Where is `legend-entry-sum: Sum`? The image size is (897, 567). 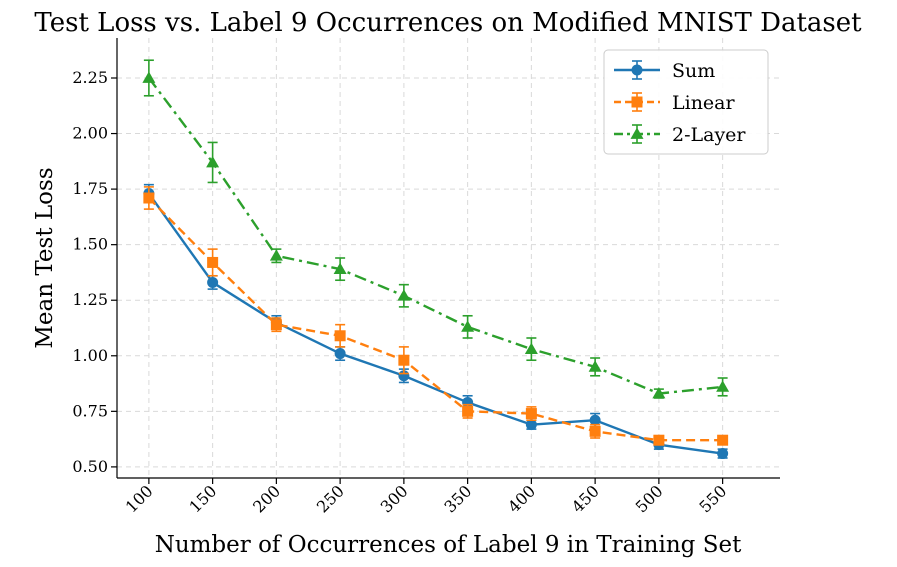
legend-entry-sum: Sum is located at coordinates (664, 71).